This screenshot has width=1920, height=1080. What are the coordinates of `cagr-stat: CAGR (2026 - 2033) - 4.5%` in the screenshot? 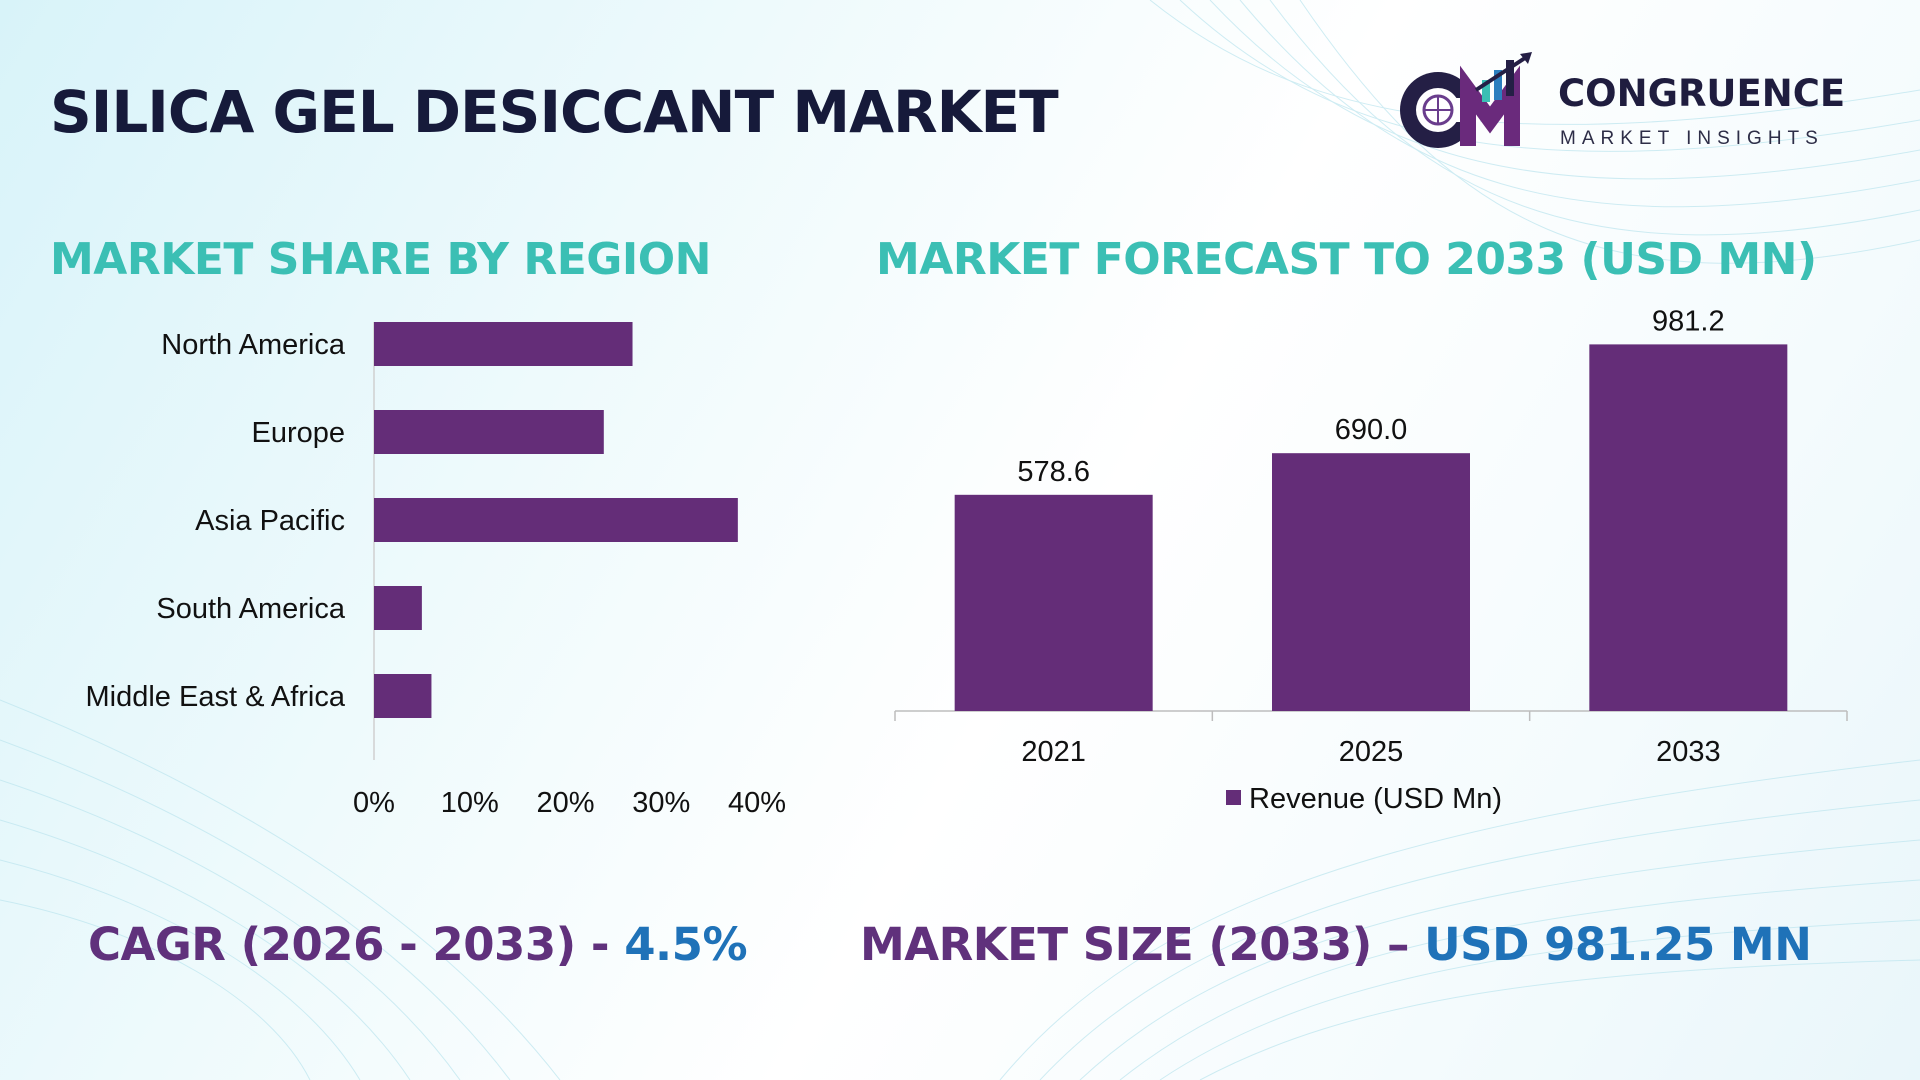 It's located at (418, 944).